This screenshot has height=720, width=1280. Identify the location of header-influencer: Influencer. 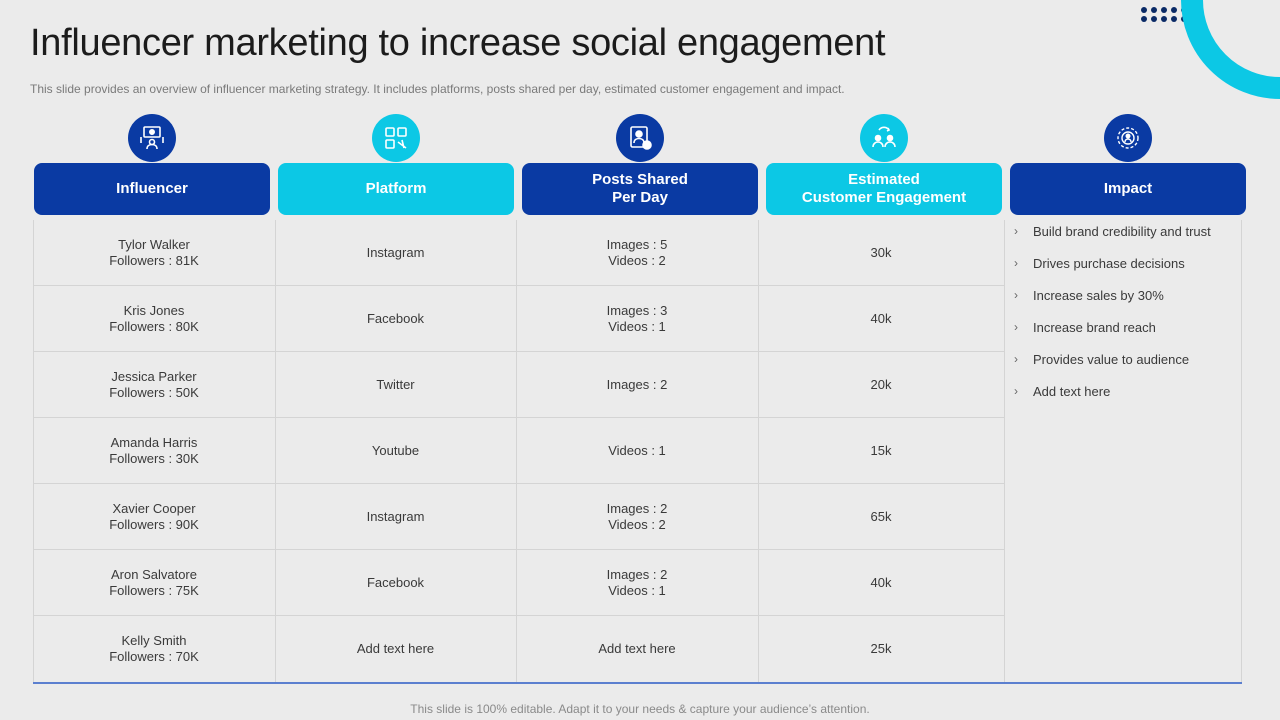
(152, 189).